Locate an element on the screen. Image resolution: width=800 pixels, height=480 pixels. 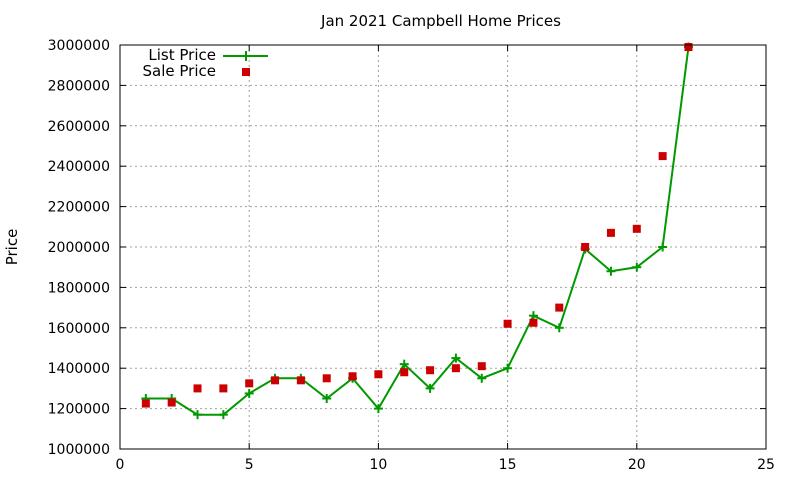
legend: List Price Sale Price is located at coordinates (205, 63).